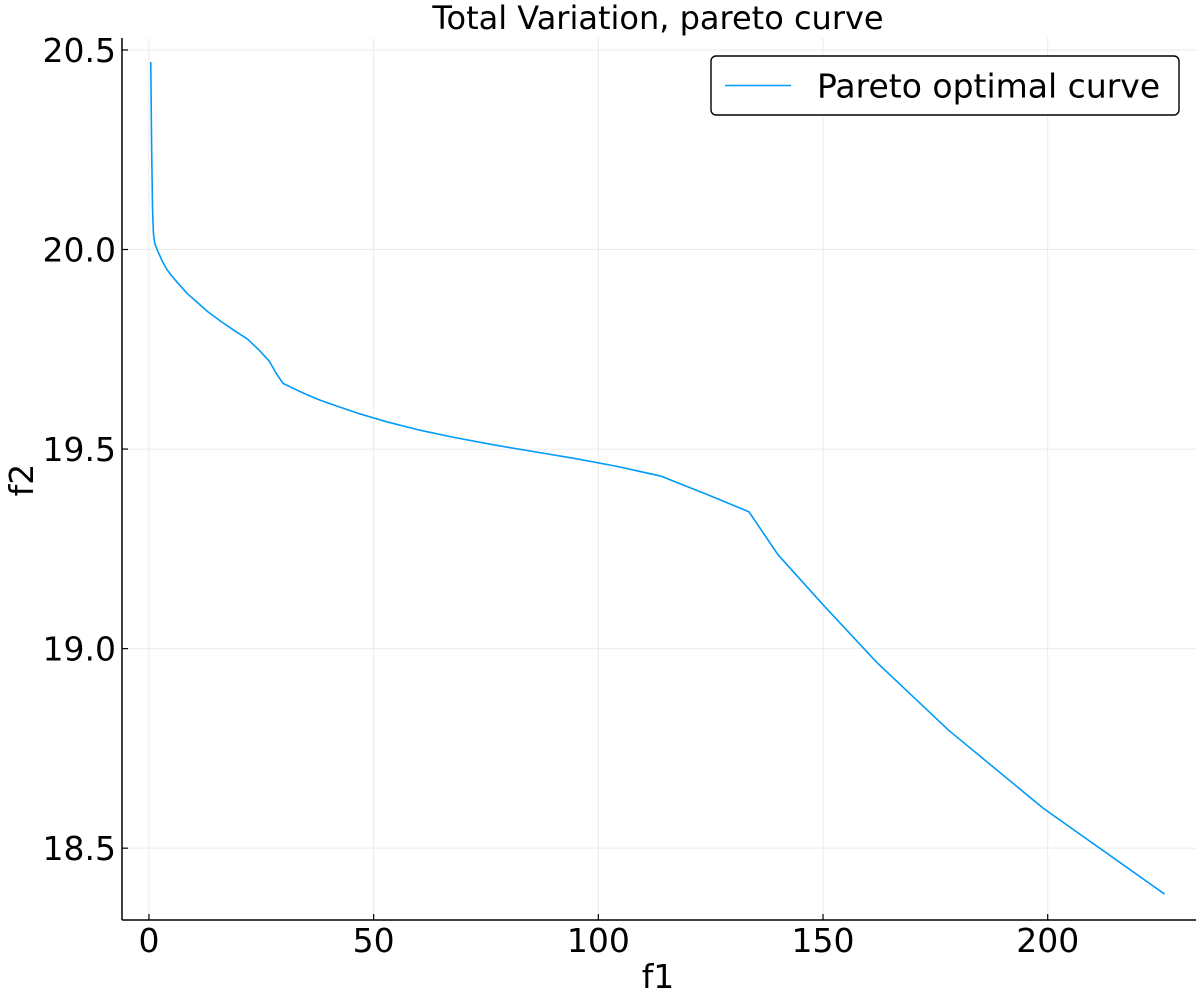 The width and height of the screenshot is (1200, 1000). What do you see at coordinates (657, 18) in the screenshot?
I see `chart-title: Total Variation, pareto curve` at bounding box center [657, 18].